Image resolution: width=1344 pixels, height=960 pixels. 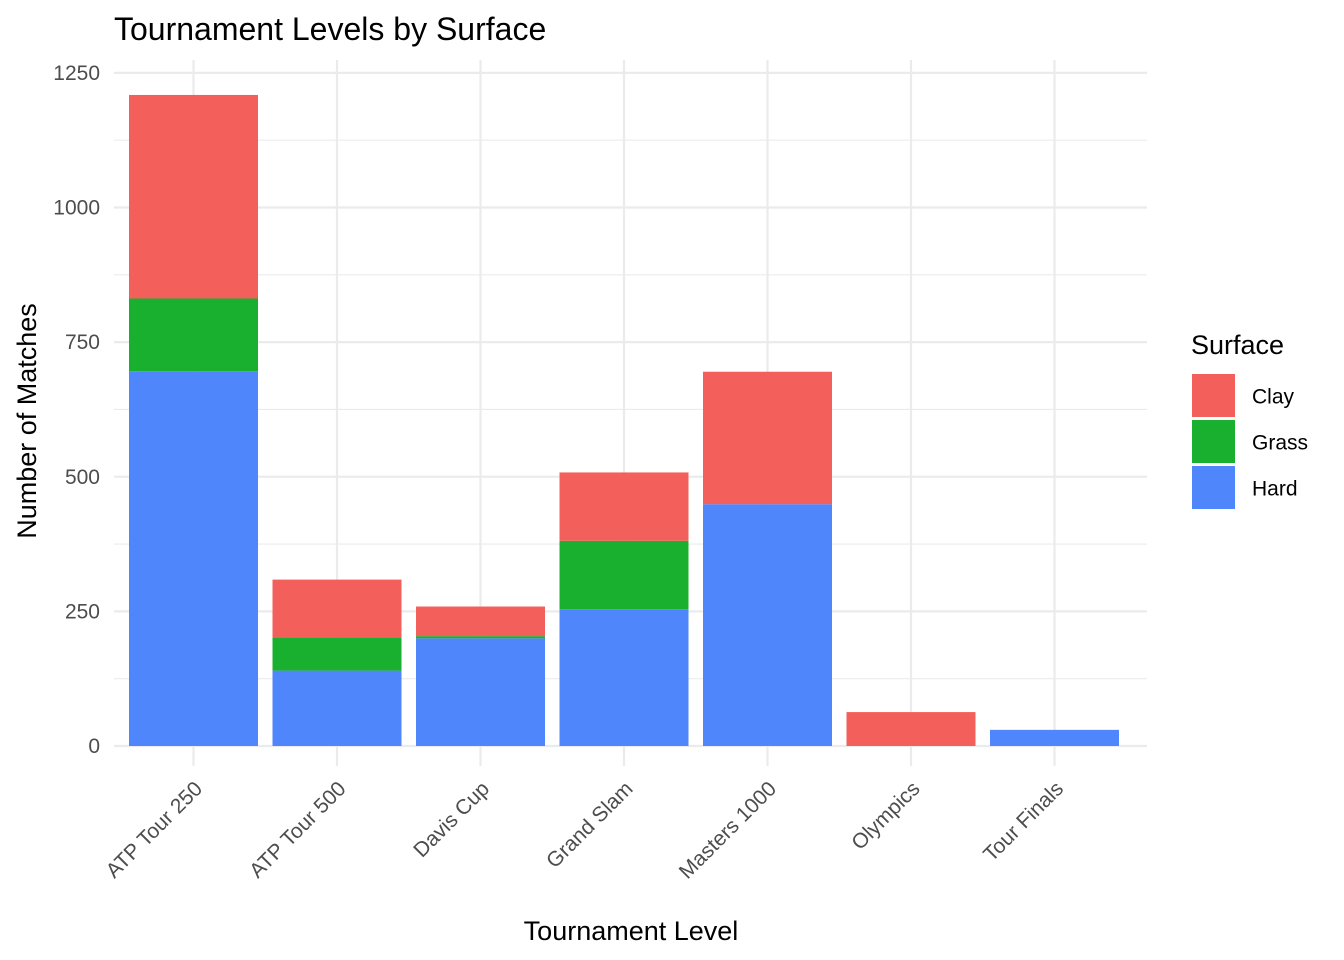 I want to click on y-tick-label: 500, so click(x=82, y=477).